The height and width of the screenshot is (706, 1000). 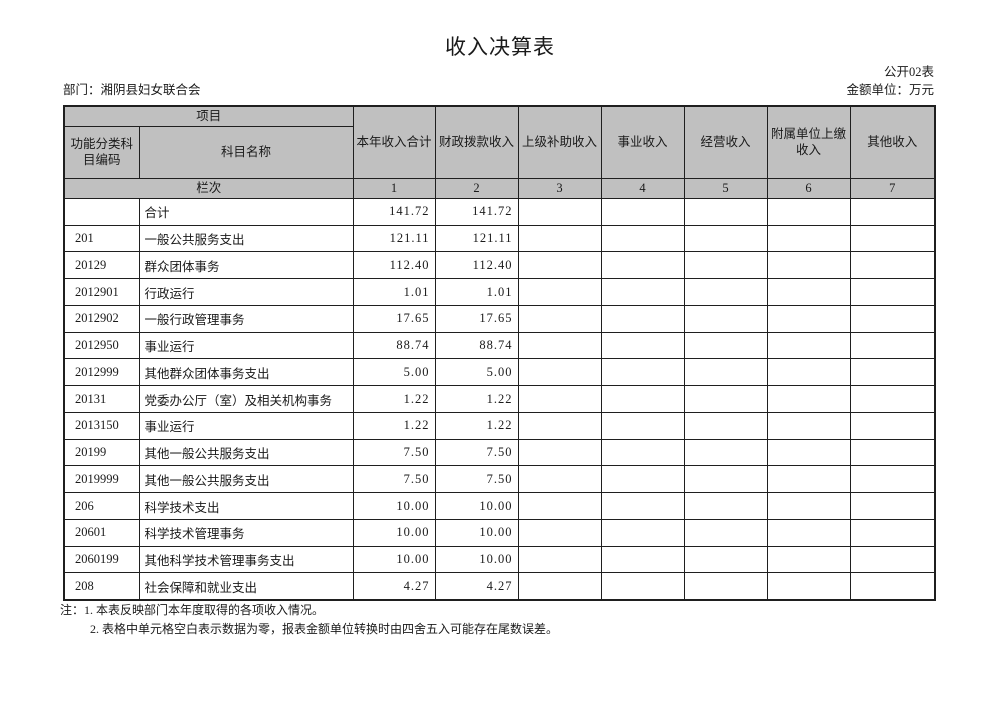 I want to click on column-number: 3, so click(x=559, y=188).